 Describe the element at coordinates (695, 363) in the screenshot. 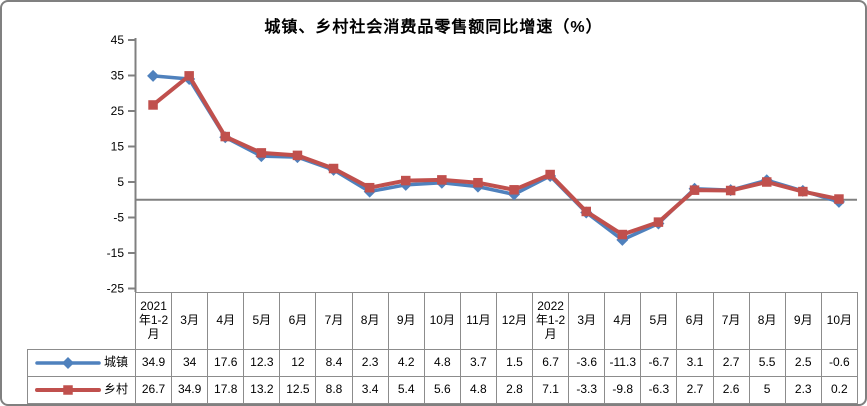

I see `value-cell-urban: 3.1` at that location.